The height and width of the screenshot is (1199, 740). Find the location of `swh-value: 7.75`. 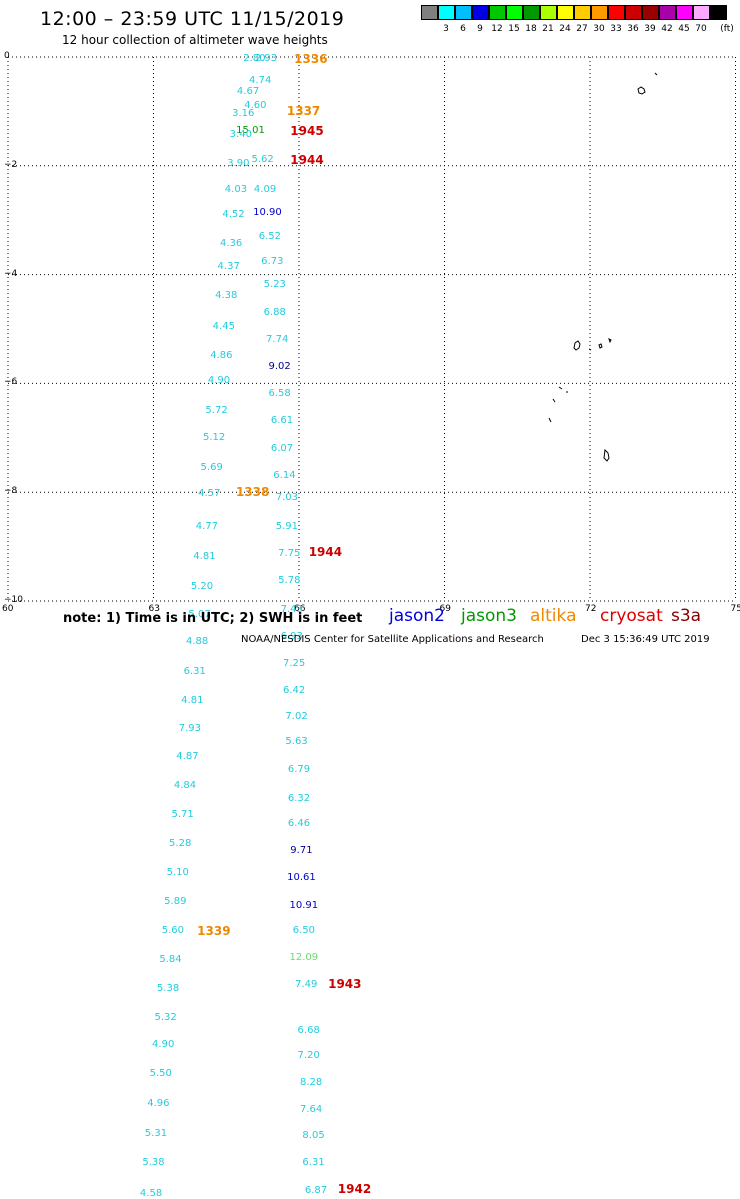

swh-value: 7.75 is located at coordinates (289, 554).